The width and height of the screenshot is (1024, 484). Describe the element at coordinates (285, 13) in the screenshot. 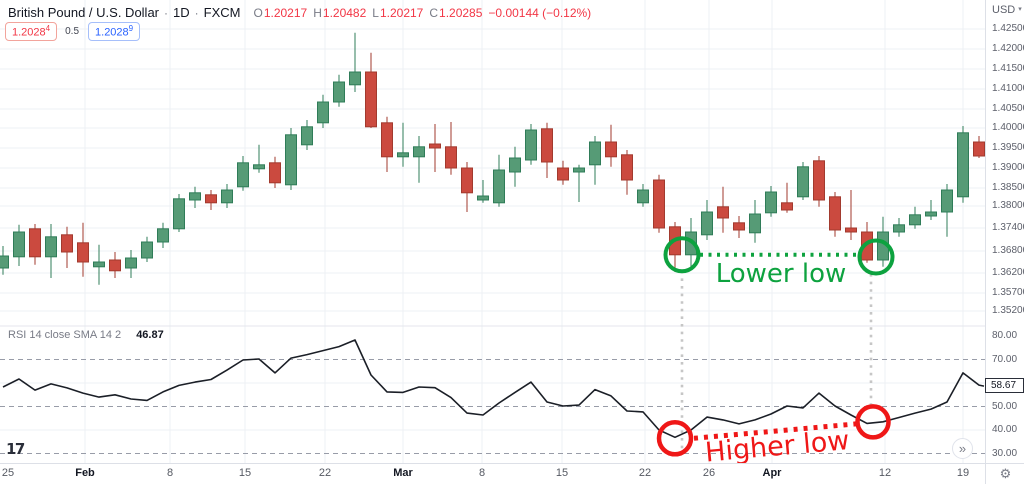

I see `open-value: 1.20217` at that location.